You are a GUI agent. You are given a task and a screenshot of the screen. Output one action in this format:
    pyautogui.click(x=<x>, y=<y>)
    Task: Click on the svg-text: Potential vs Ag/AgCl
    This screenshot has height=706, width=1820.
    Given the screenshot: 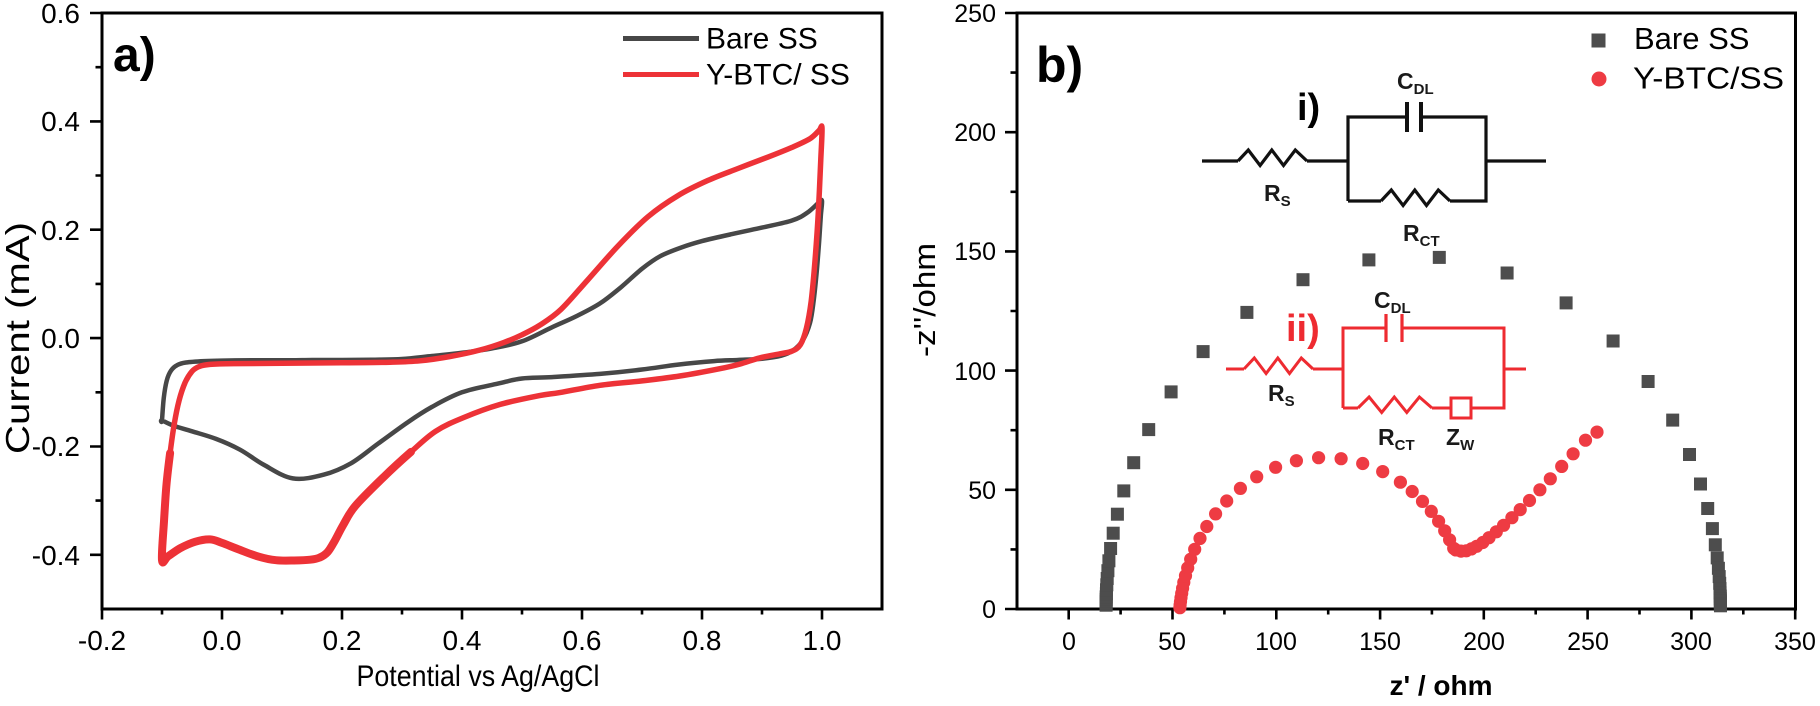 What is the action you would take?
    pyautogui.click(x=478, y=676)
    